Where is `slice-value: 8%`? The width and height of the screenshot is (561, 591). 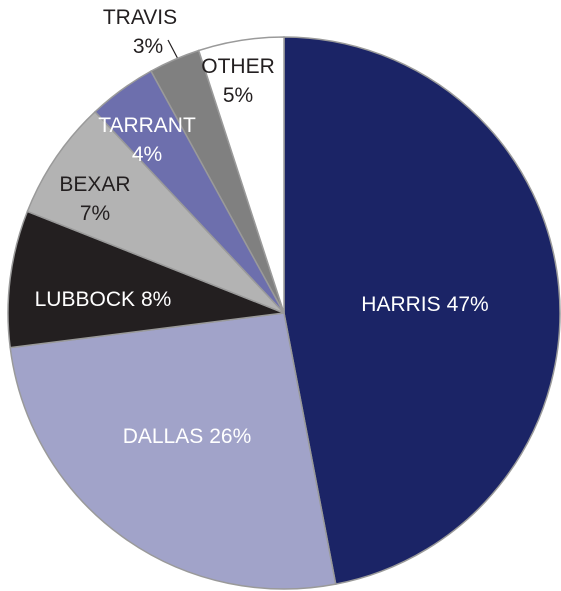 slice-value: 8% is located at coordinates (156, 299).